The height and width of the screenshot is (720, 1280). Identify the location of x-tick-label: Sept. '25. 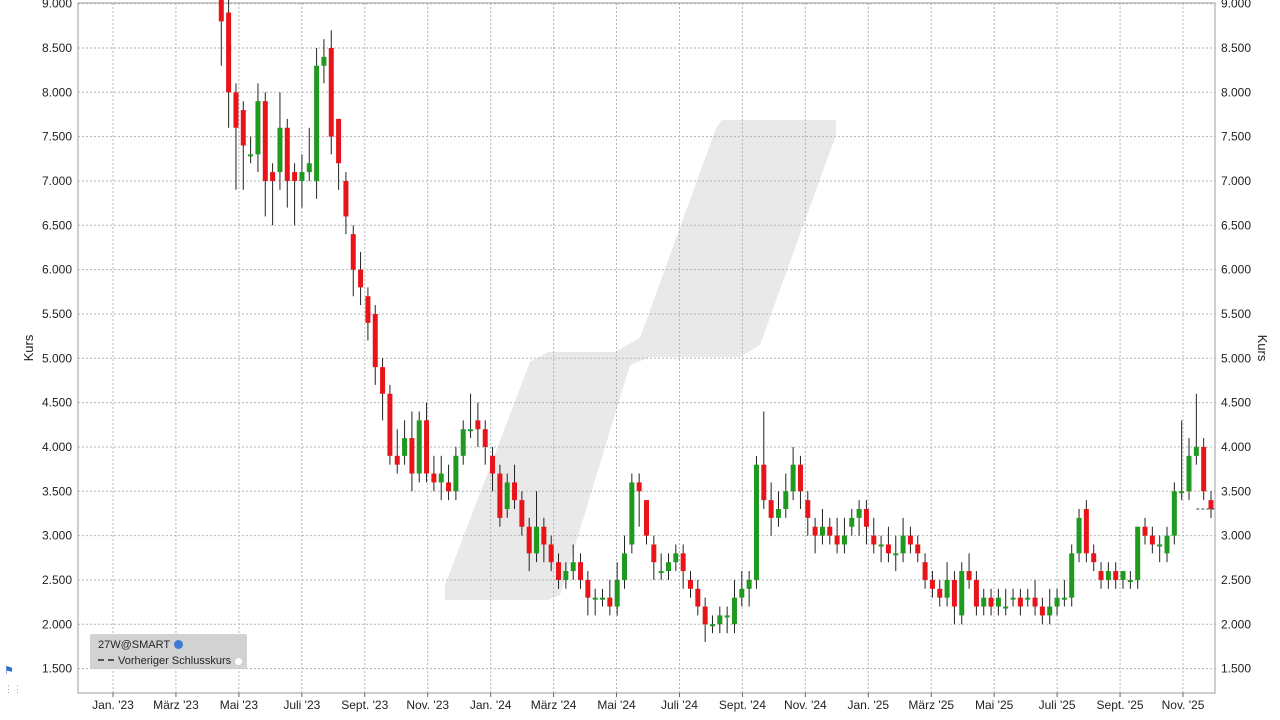
(1120, 705).